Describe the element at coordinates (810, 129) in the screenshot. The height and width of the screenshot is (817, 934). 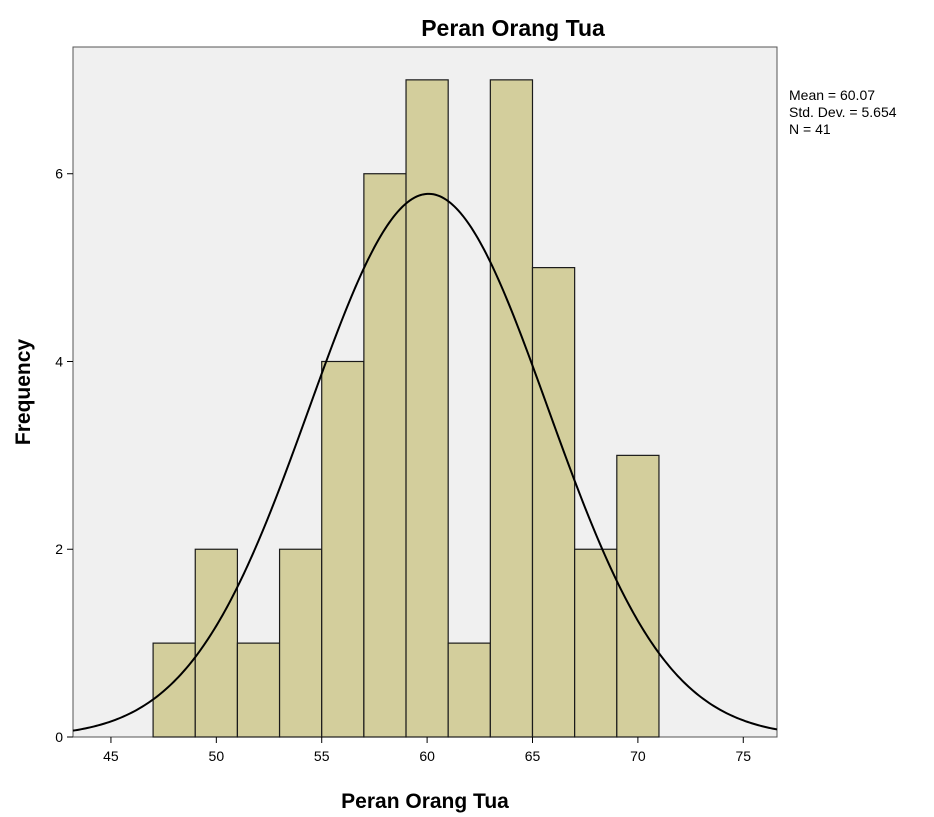
I see `stats-n: N = 41` at that location.